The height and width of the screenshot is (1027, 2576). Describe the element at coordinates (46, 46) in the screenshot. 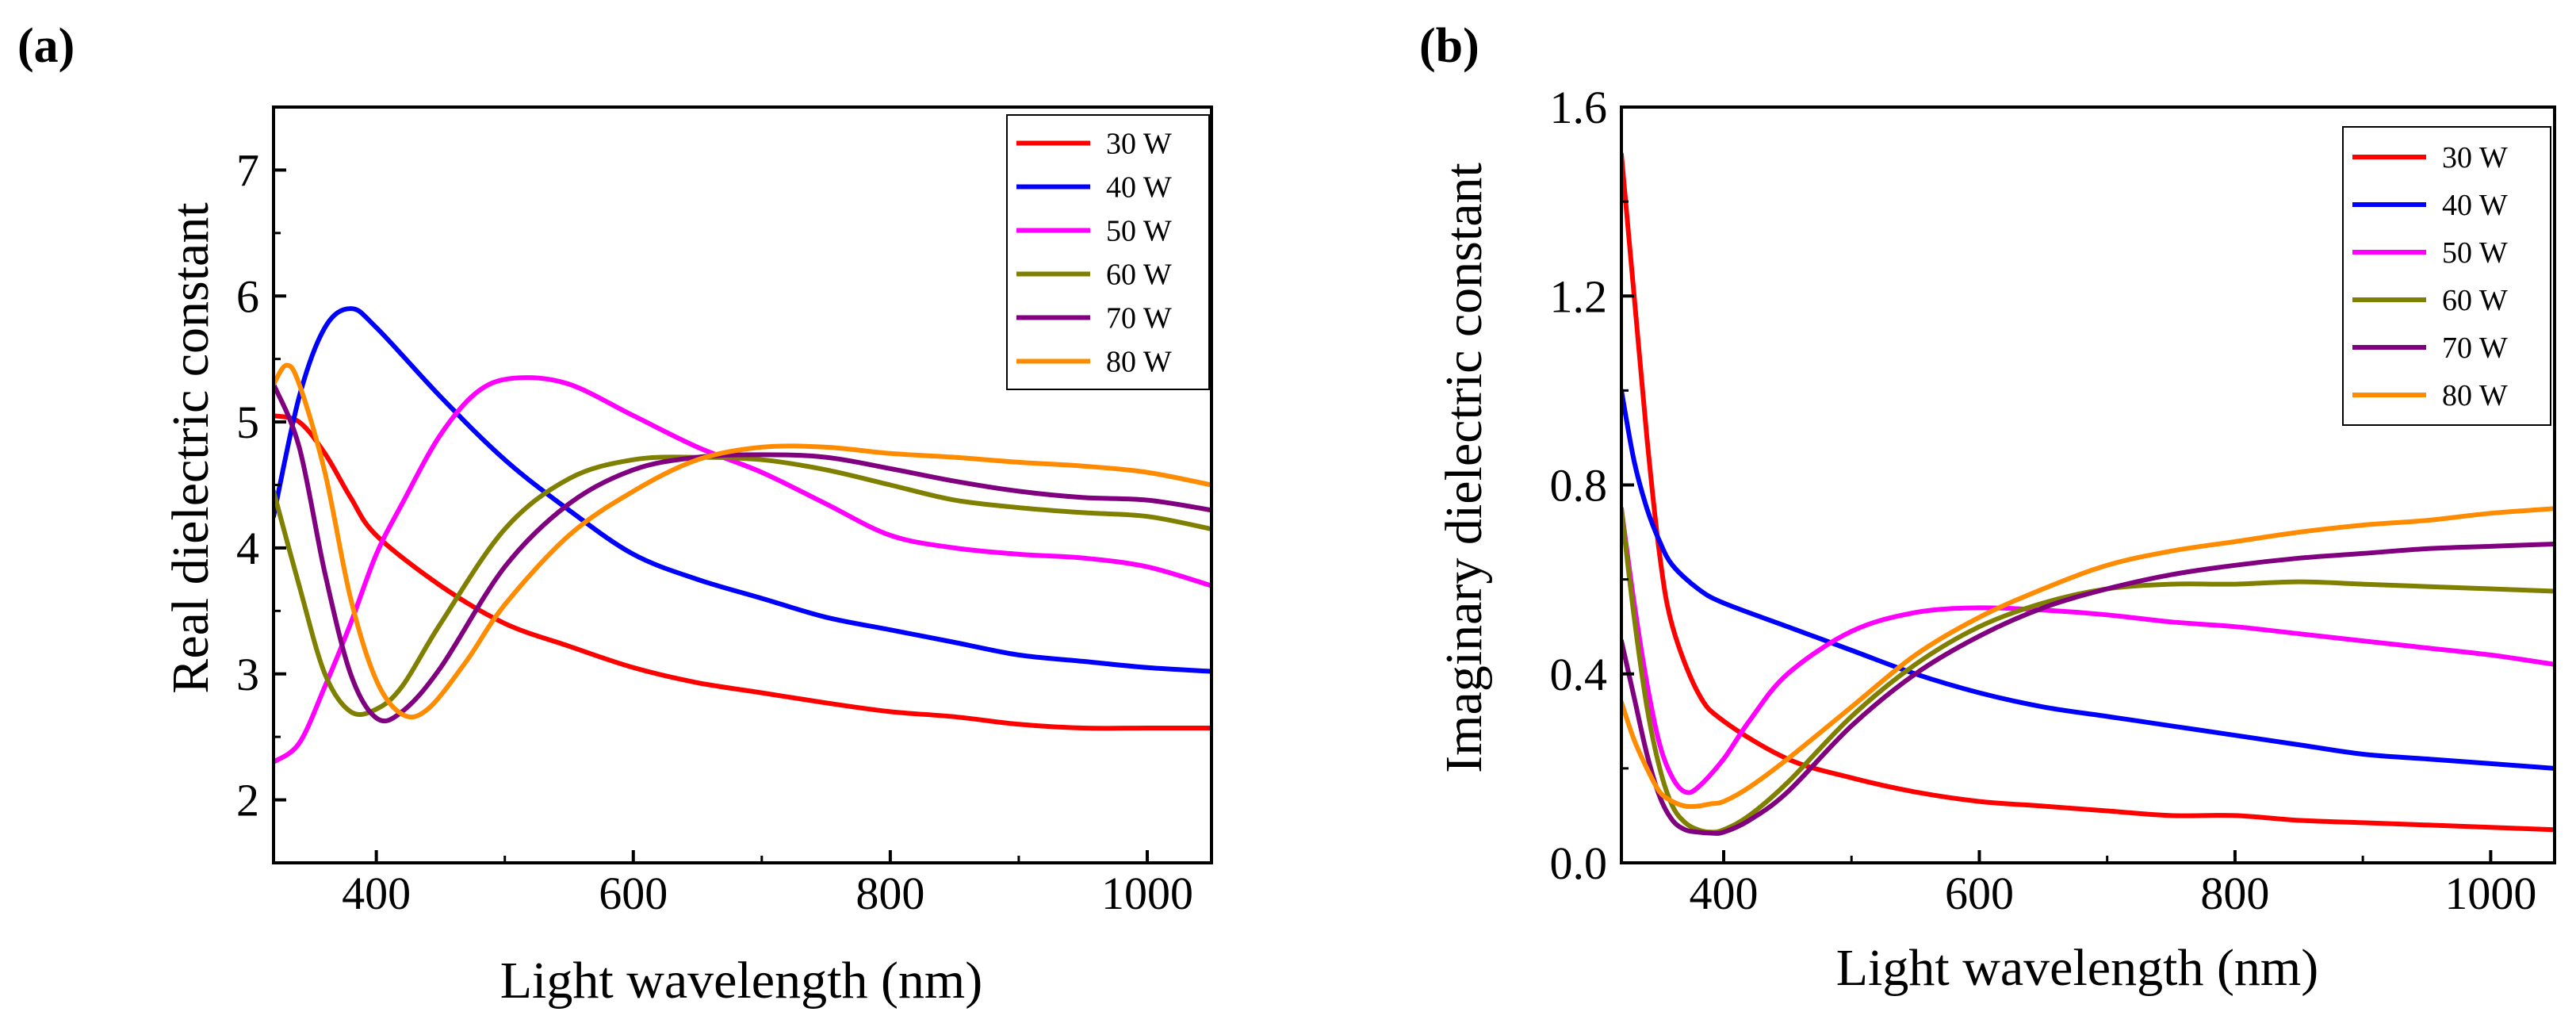

I see `panel-label-a: (a)` at that location.